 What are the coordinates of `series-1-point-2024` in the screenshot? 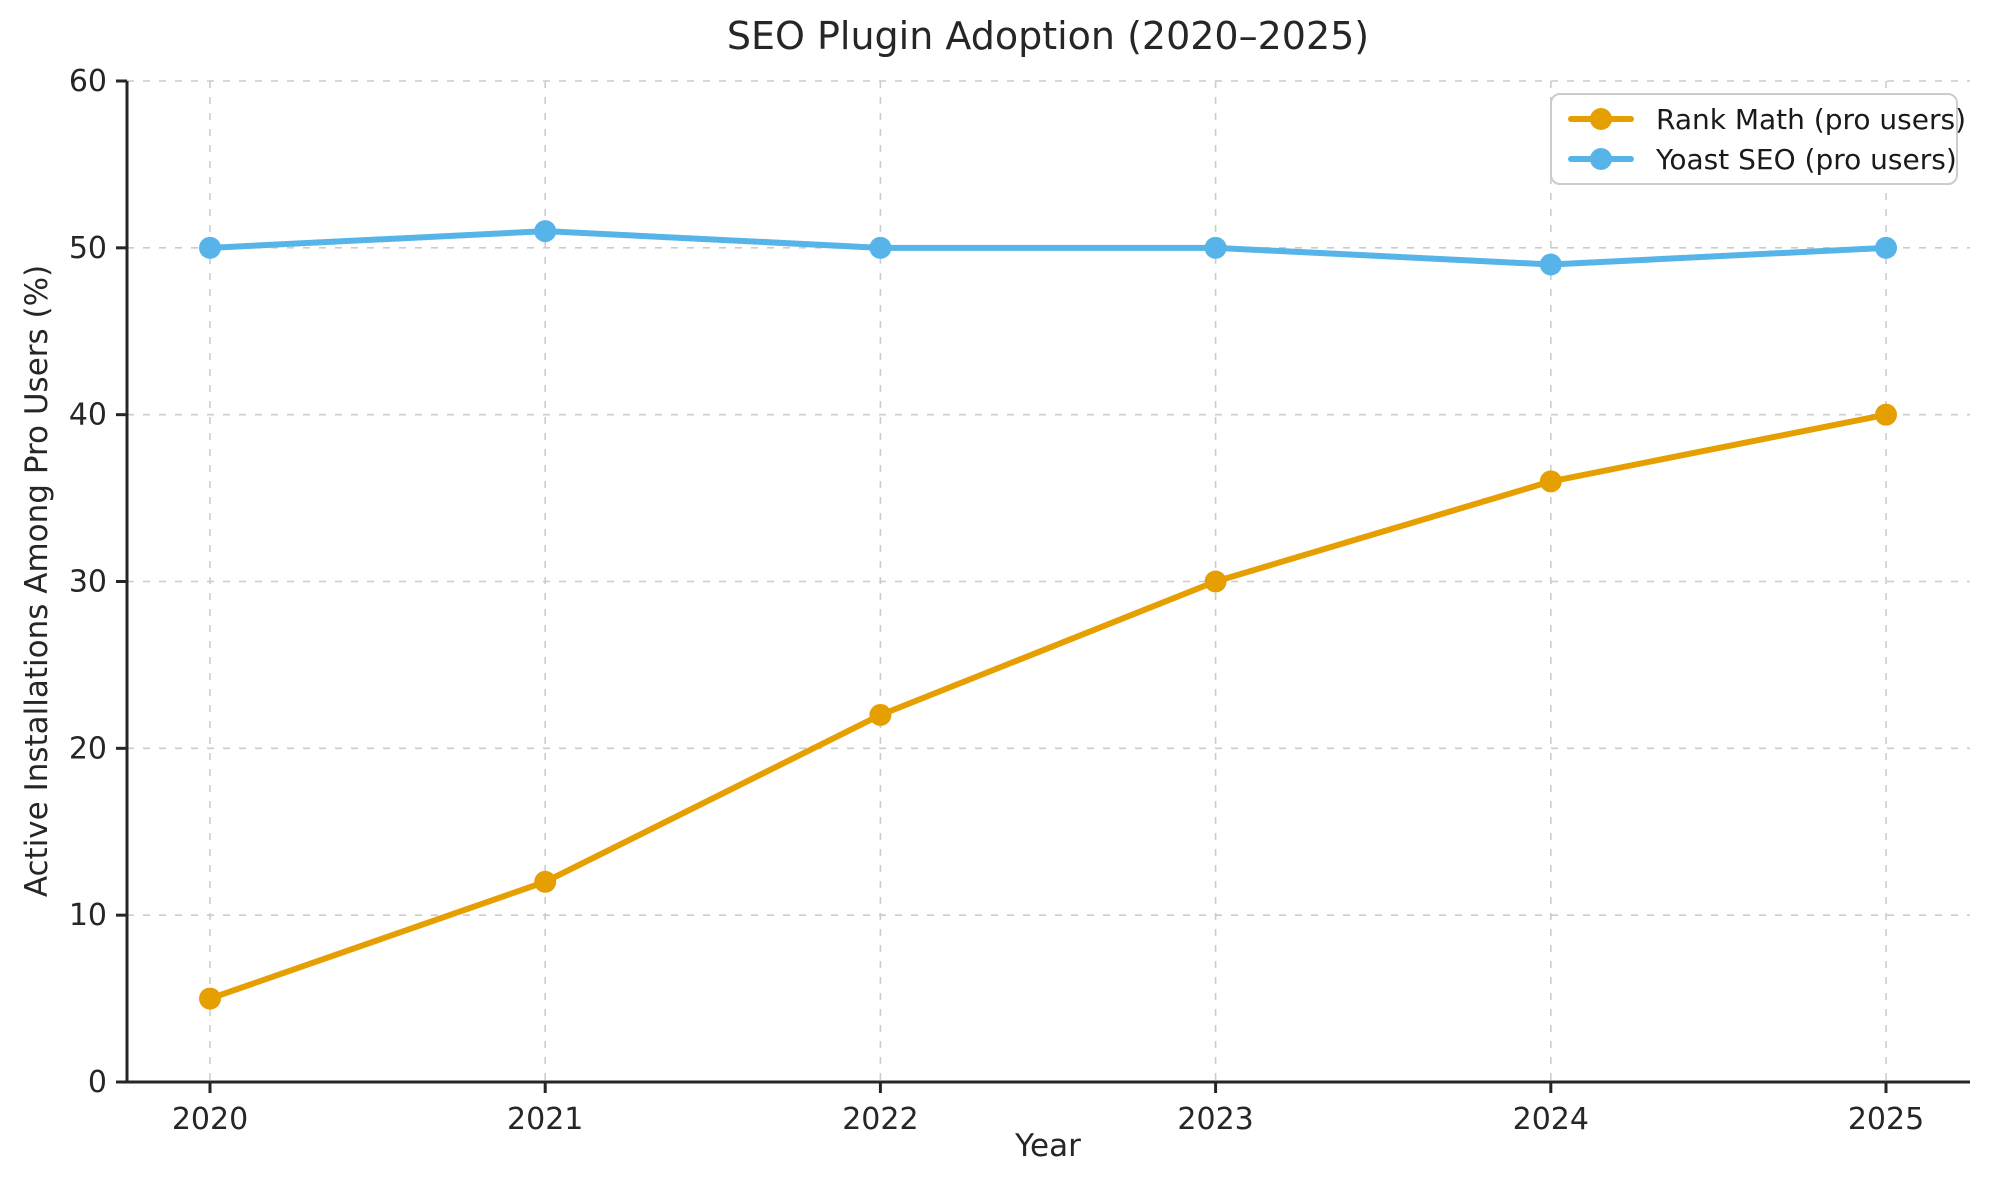 It's located at (1550, 264).